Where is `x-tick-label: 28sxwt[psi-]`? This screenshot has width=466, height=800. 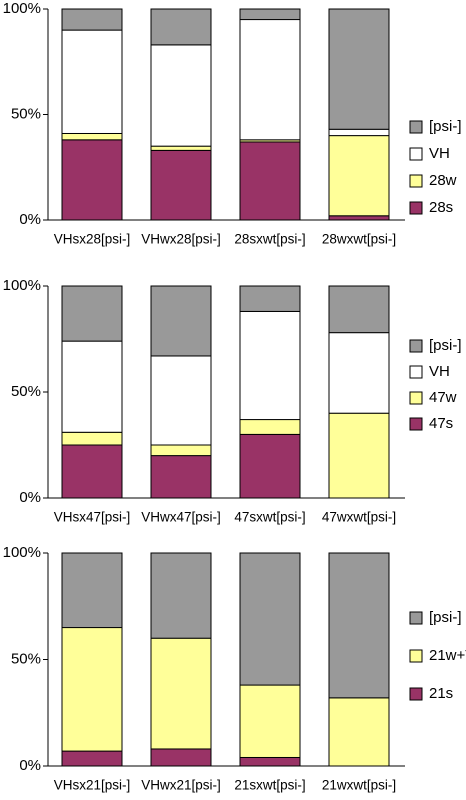
x-tick-label: 28sxwt[psi-] is located at coordinates (269, 239).